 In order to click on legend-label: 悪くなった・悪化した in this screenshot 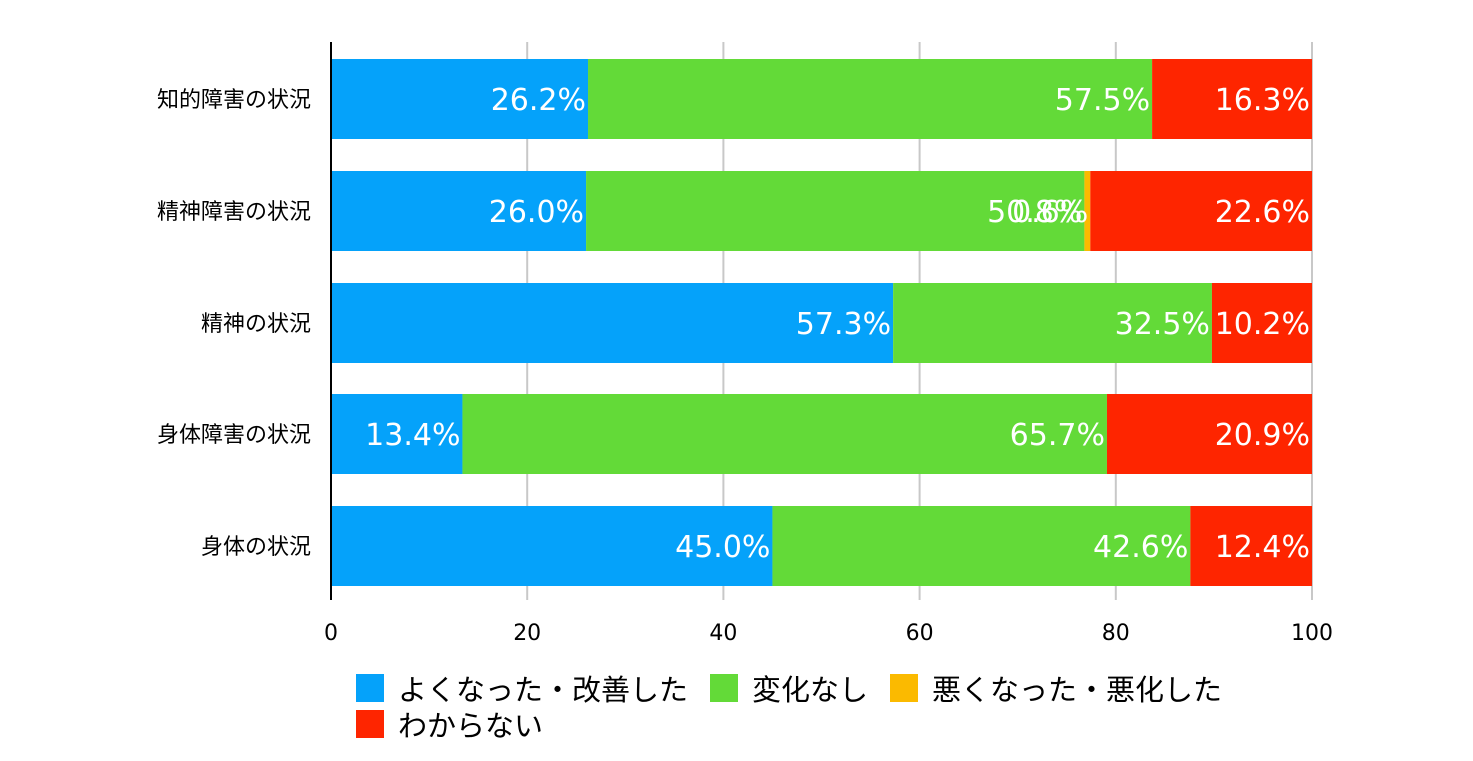, I will do `click(1077, 690)`.